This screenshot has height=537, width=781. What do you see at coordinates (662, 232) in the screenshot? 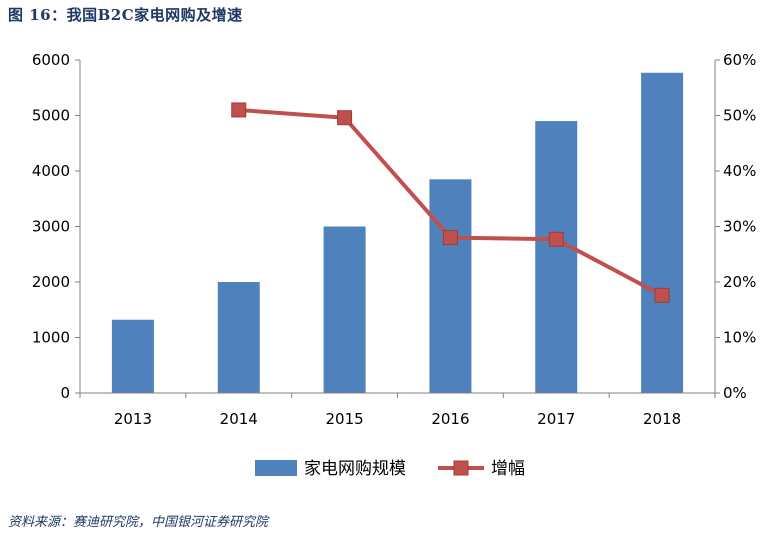
I see `bar-2018` at bounding box center [662, 232].